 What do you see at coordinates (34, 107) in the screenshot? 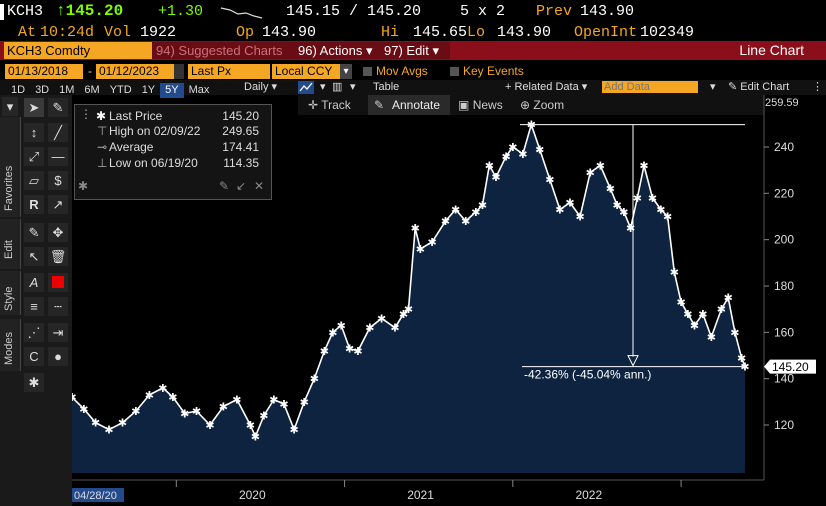
I see `pointer-icon: ➤` at bounding box center [34, 107].